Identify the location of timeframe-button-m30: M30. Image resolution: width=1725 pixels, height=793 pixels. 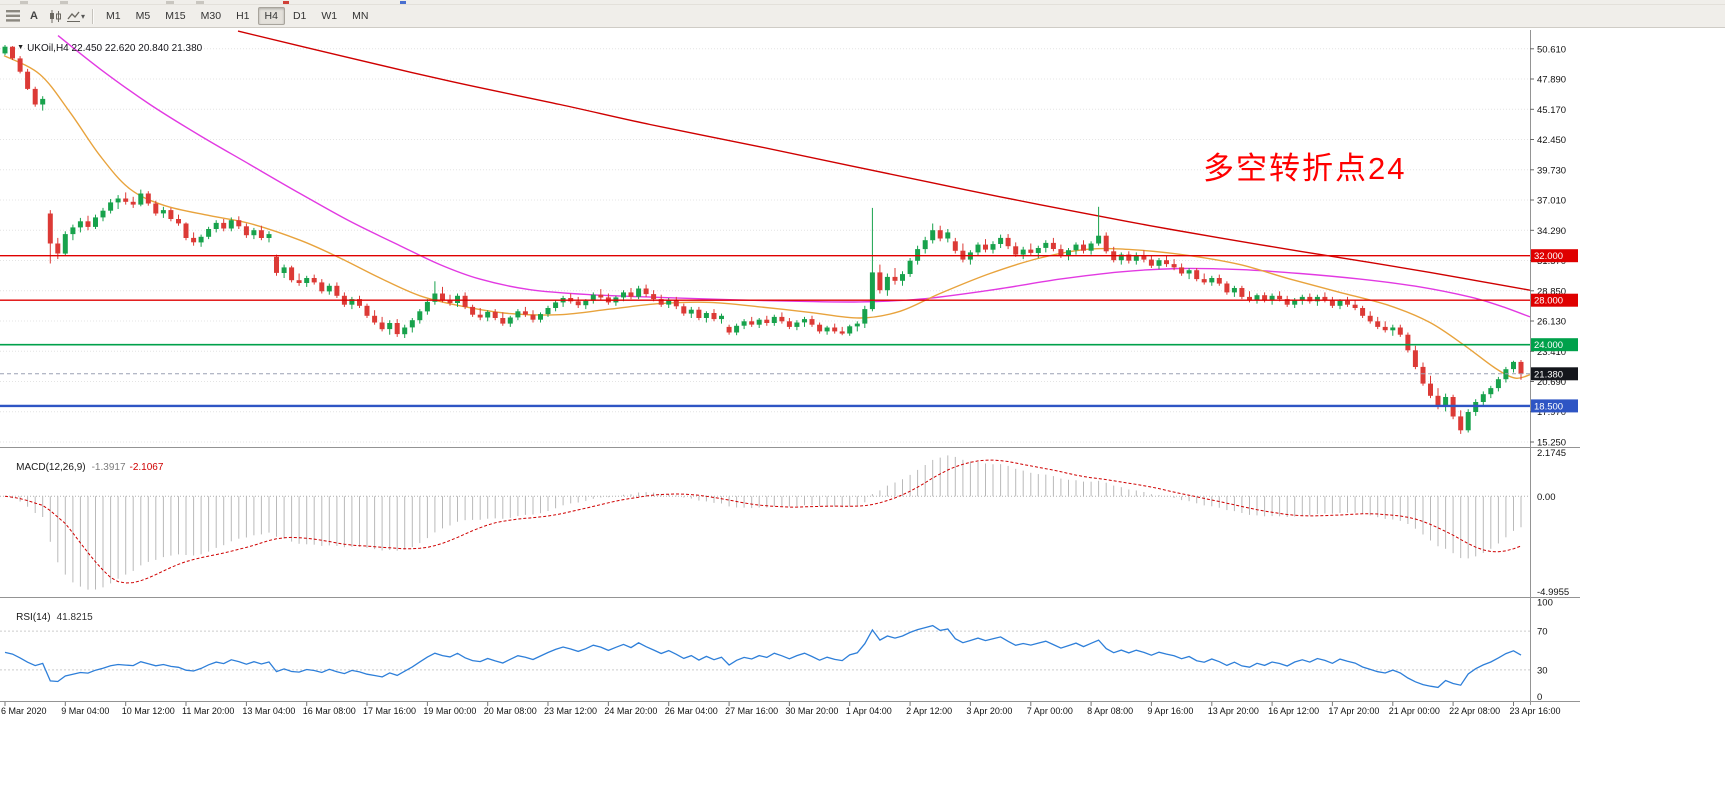
(211, 15).